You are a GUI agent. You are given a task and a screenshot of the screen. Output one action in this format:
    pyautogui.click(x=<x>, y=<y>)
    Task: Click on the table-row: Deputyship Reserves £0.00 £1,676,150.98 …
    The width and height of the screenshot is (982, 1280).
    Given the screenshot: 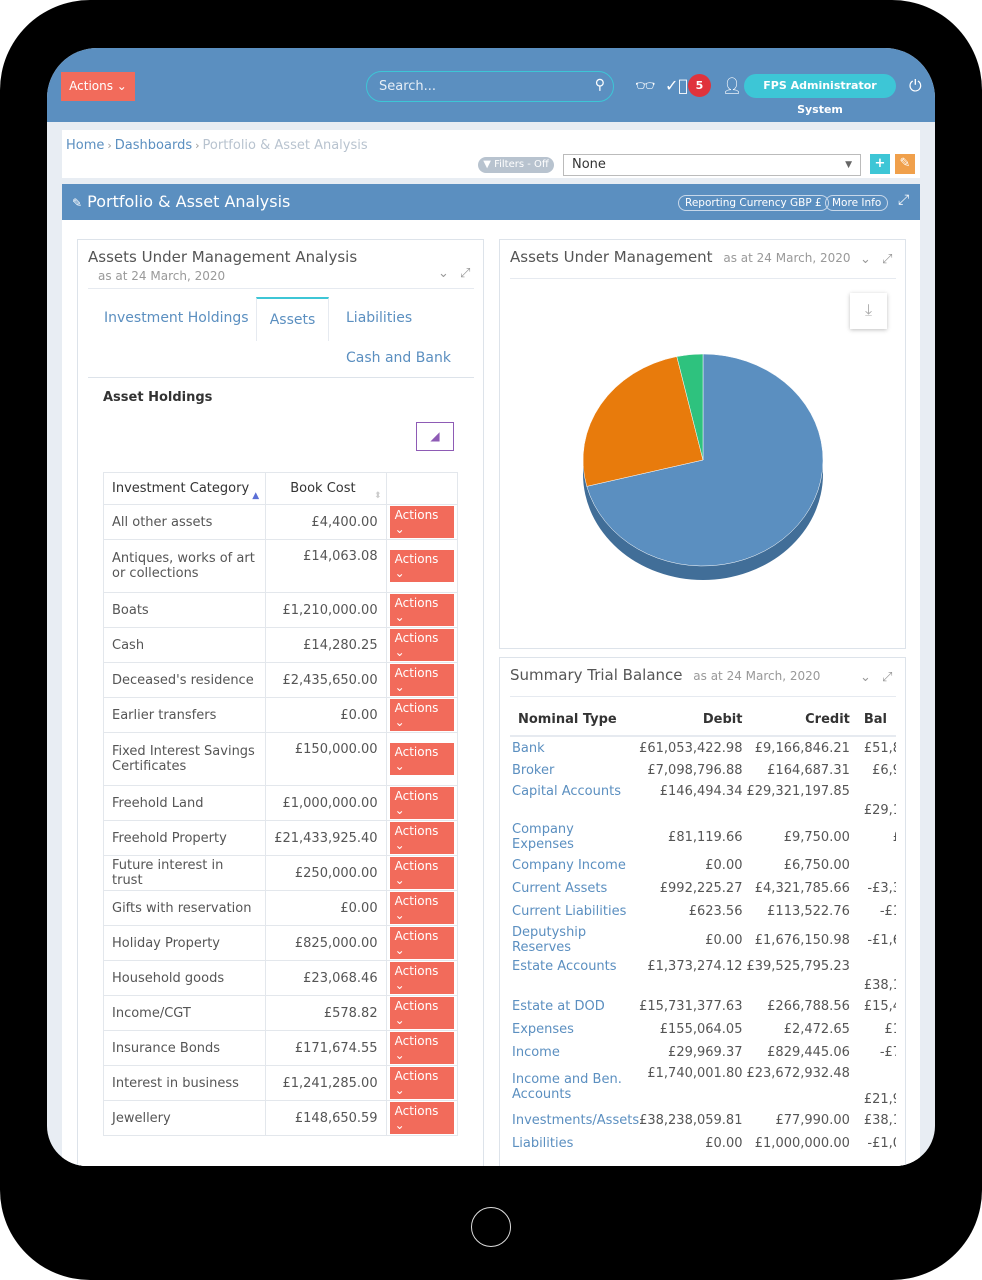 What is the action you would take?
    pyautogui.click(x=703, y=940)
    